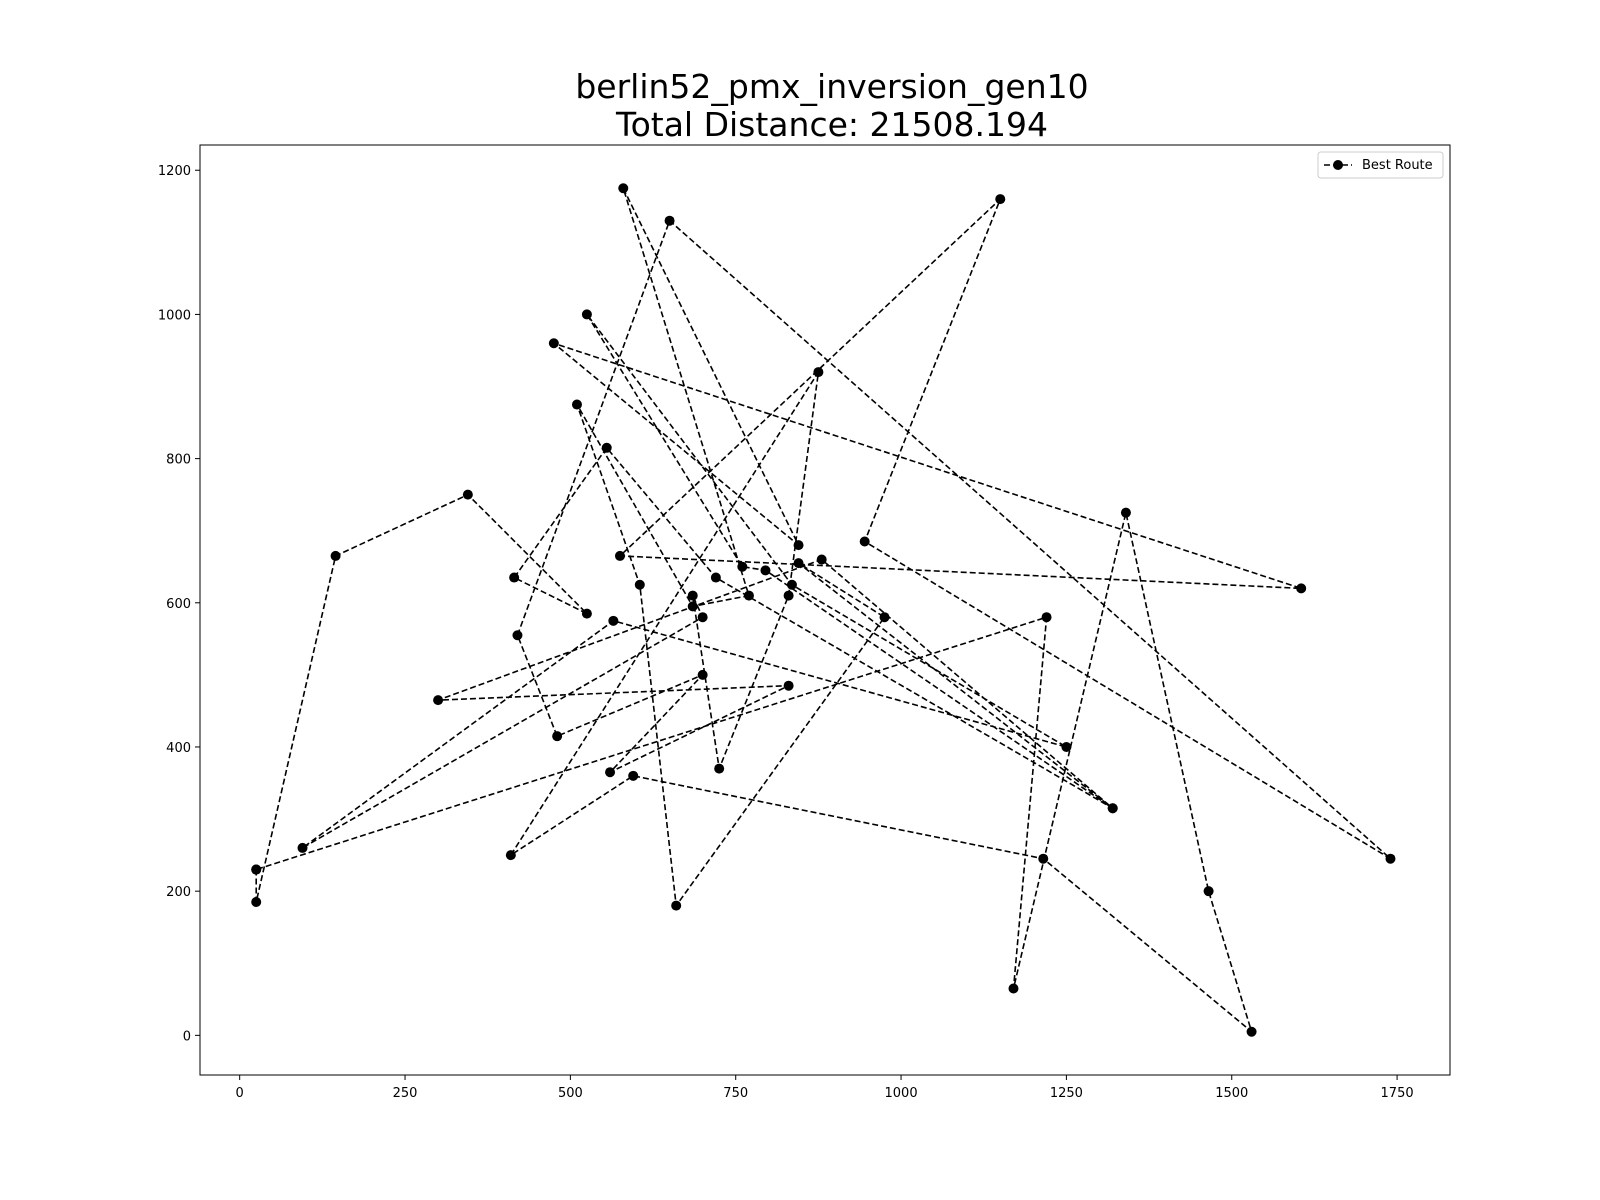  What do you see at coordinates (174, 171) in the screenshot?
I see `y-tick-label: 1200` at bounding box center [174, 171].